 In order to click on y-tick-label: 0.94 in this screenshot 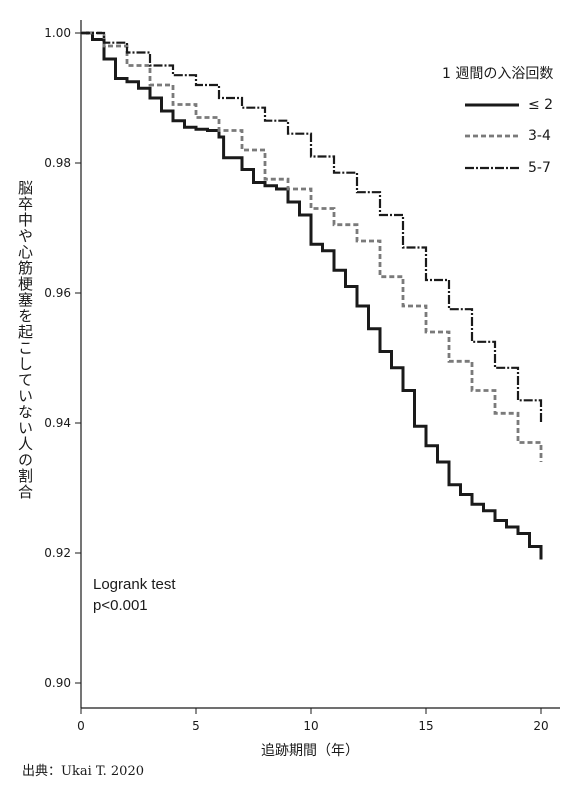, I will do `click(57, 423)`.